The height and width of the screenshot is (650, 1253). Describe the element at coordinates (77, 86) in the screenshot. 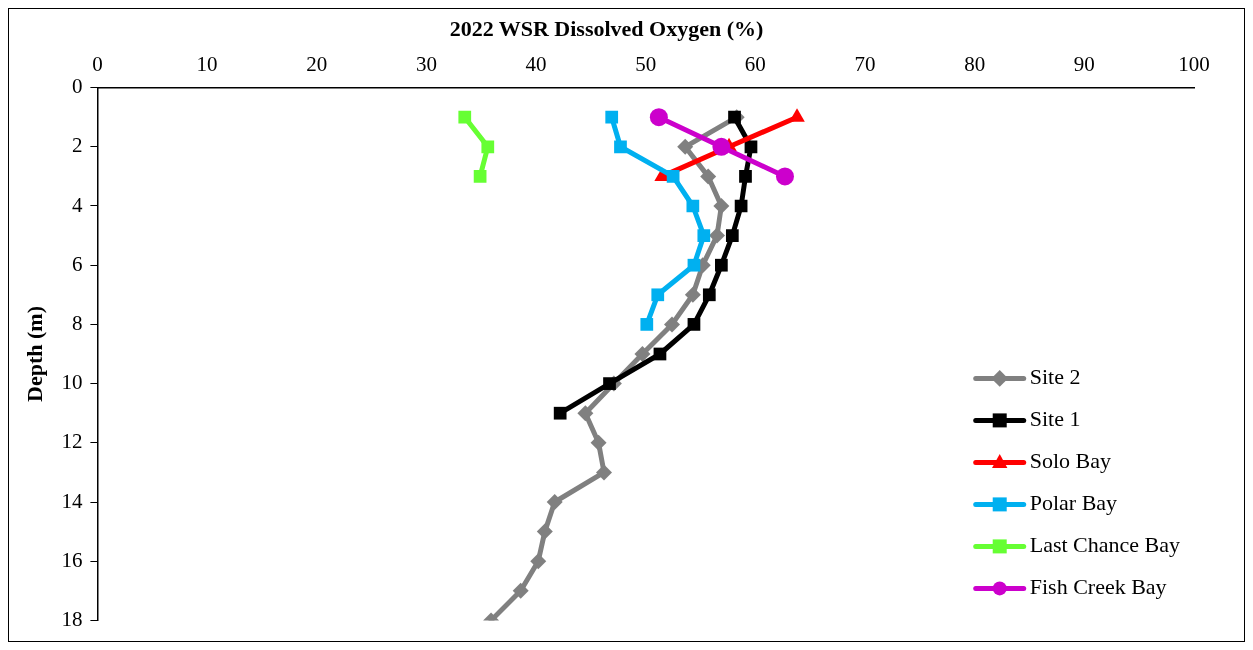

I see `y-tick-label: 0` at that location.